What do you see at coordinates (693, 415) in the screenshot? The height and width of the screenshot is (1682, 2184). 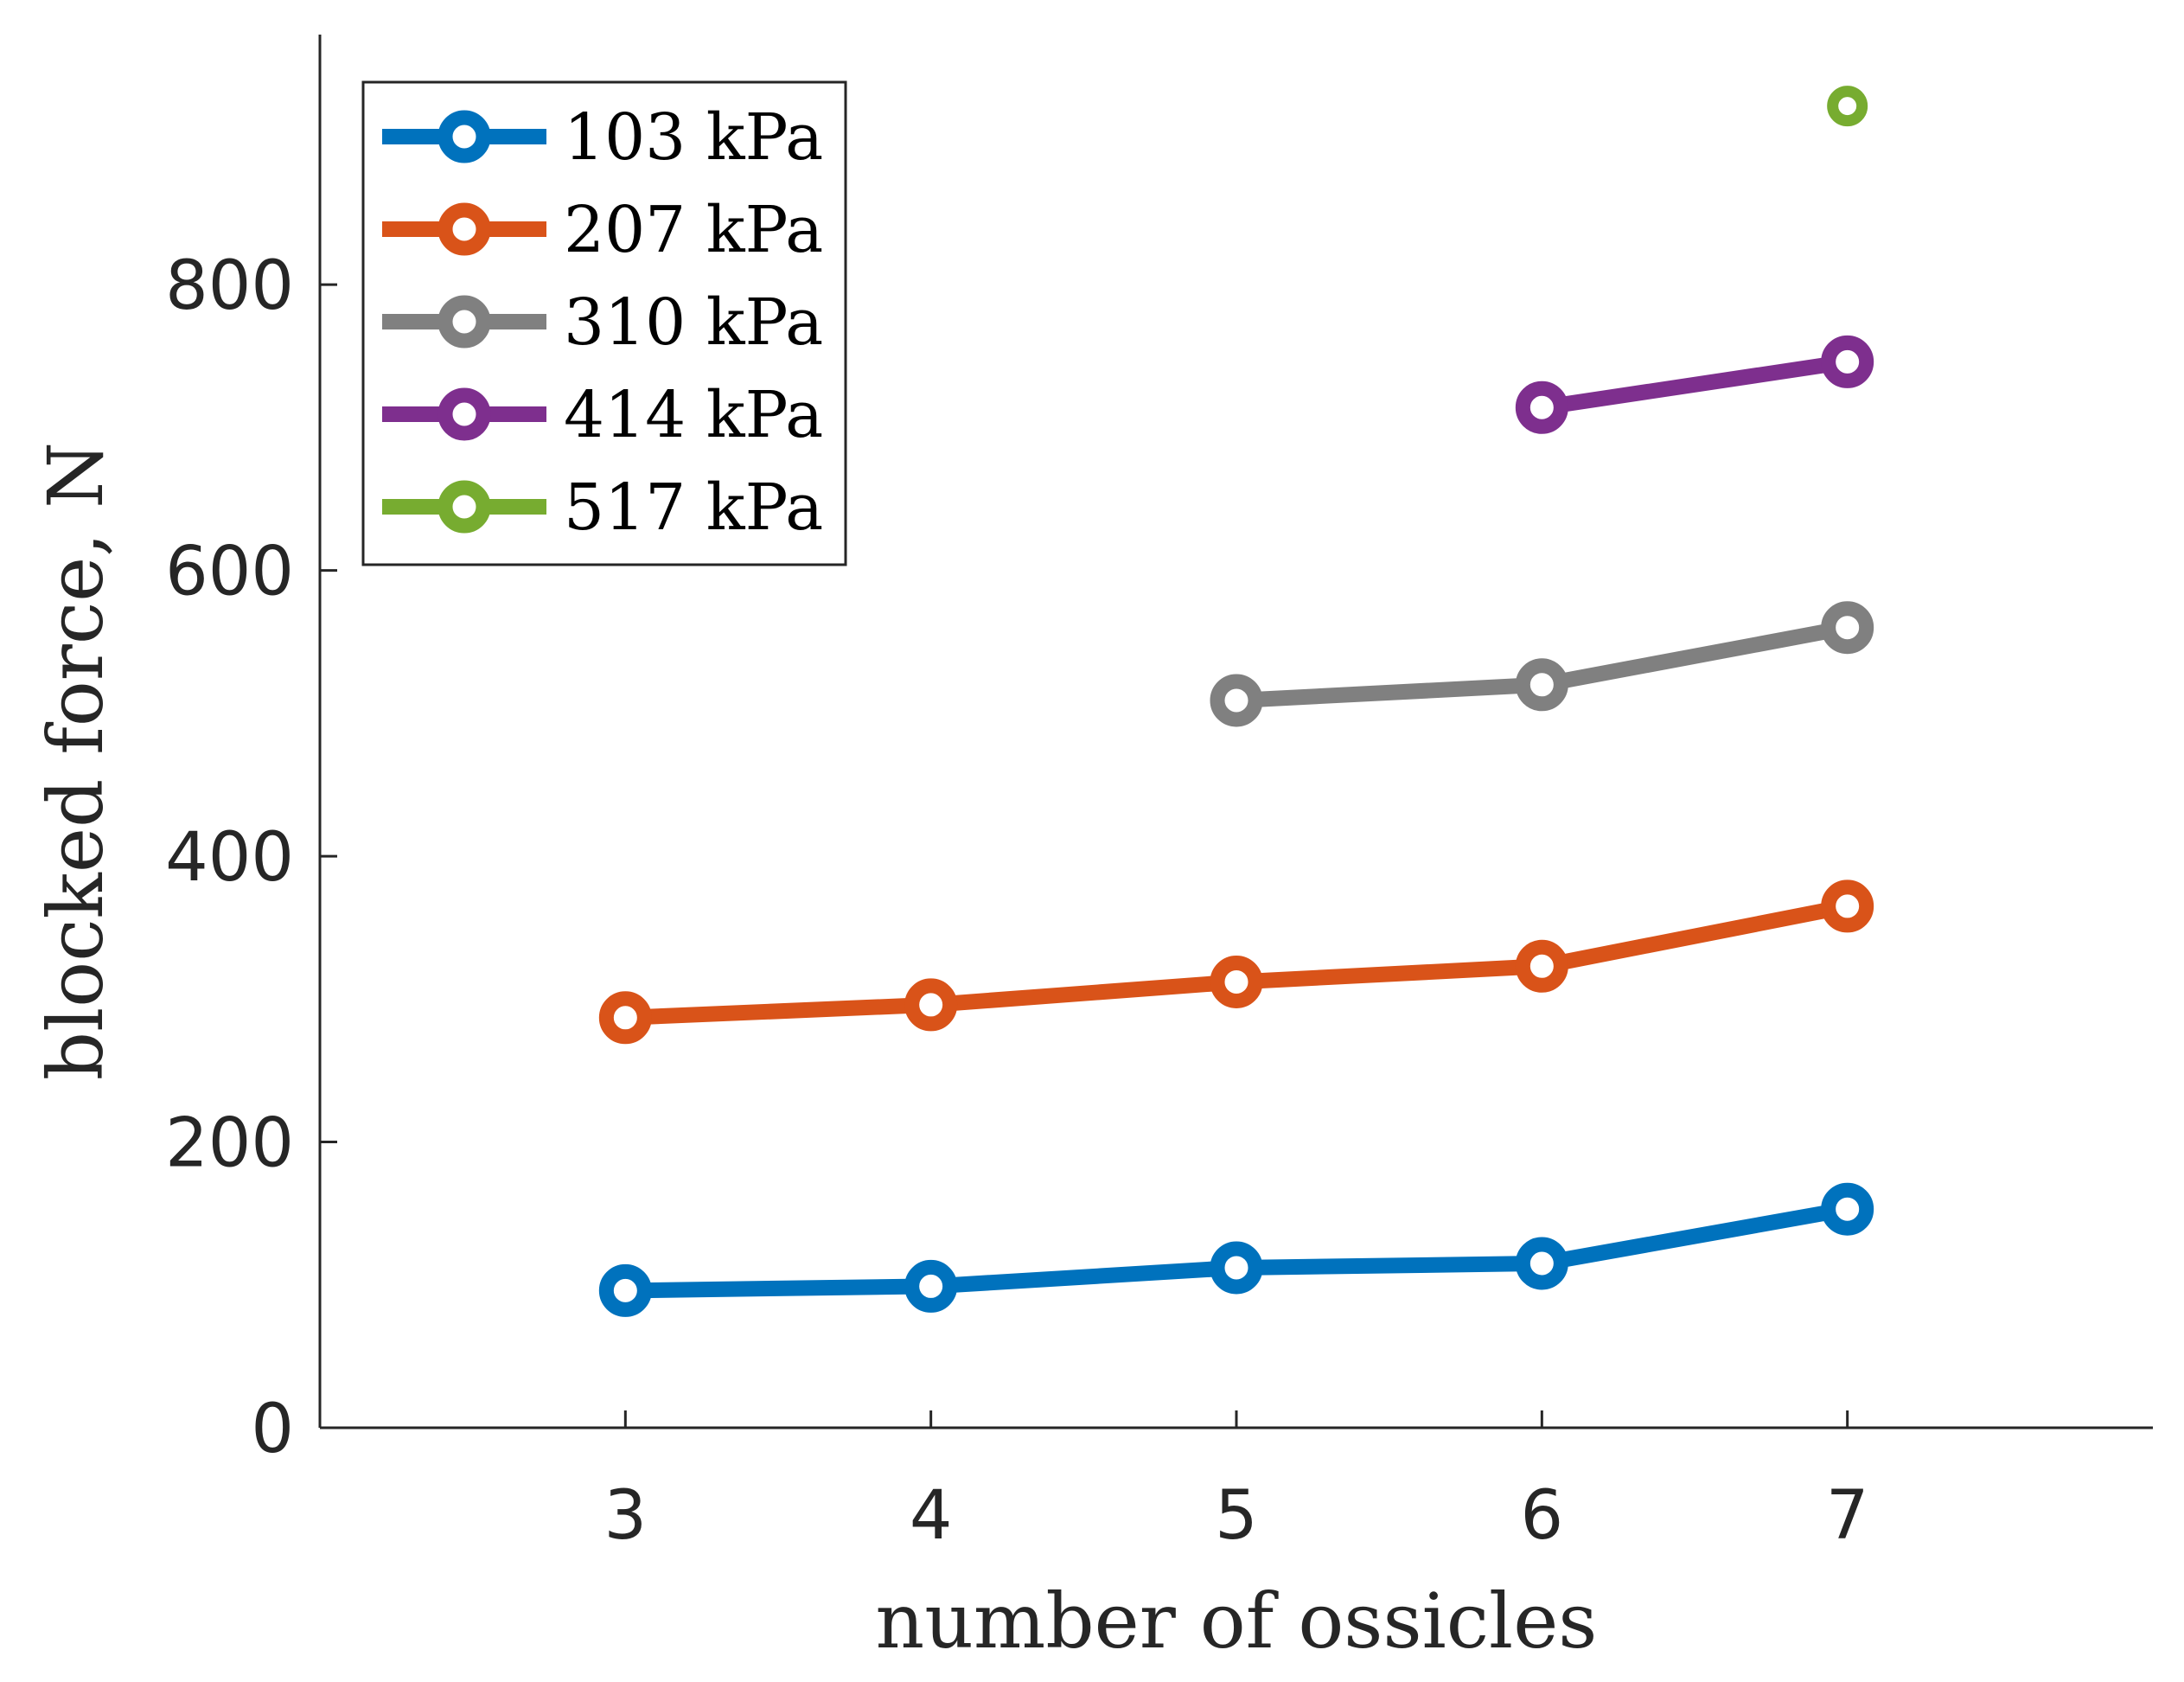 I see `legend-label: 414 kPa` at bounding box center [693, 415].